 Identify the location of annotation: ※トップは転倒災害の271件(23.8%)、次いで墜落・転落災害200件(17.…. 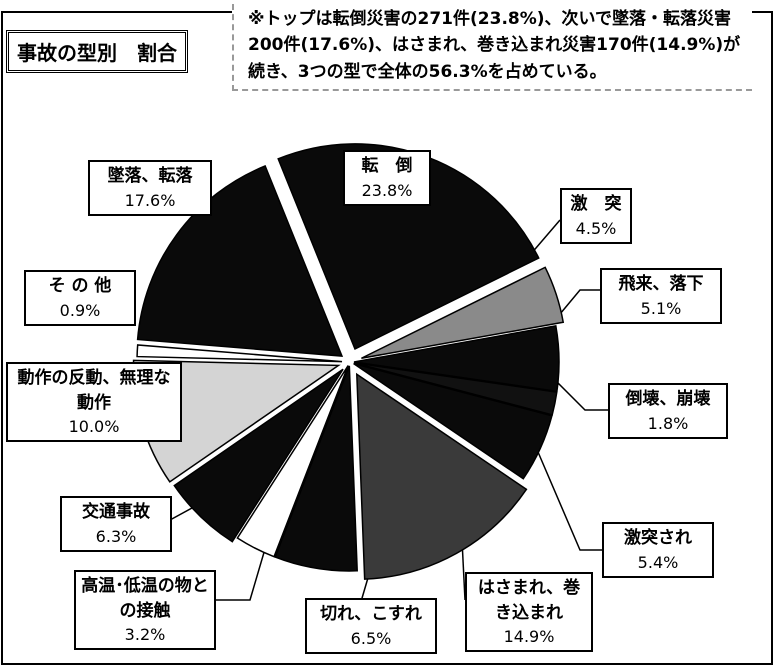
(492, 48).